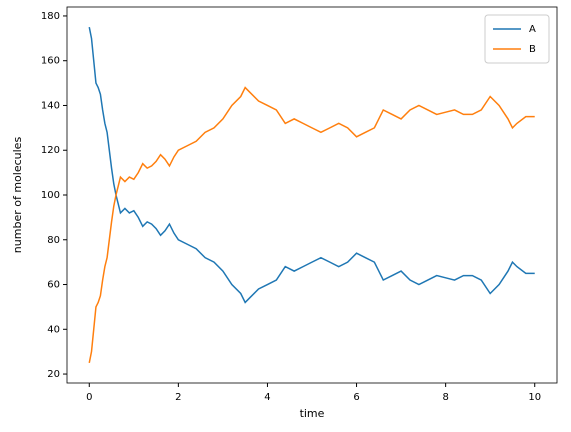  Describe the element at coordinates (50, 16) in the screenshot. I see `y-tick-label: 180` at that location.